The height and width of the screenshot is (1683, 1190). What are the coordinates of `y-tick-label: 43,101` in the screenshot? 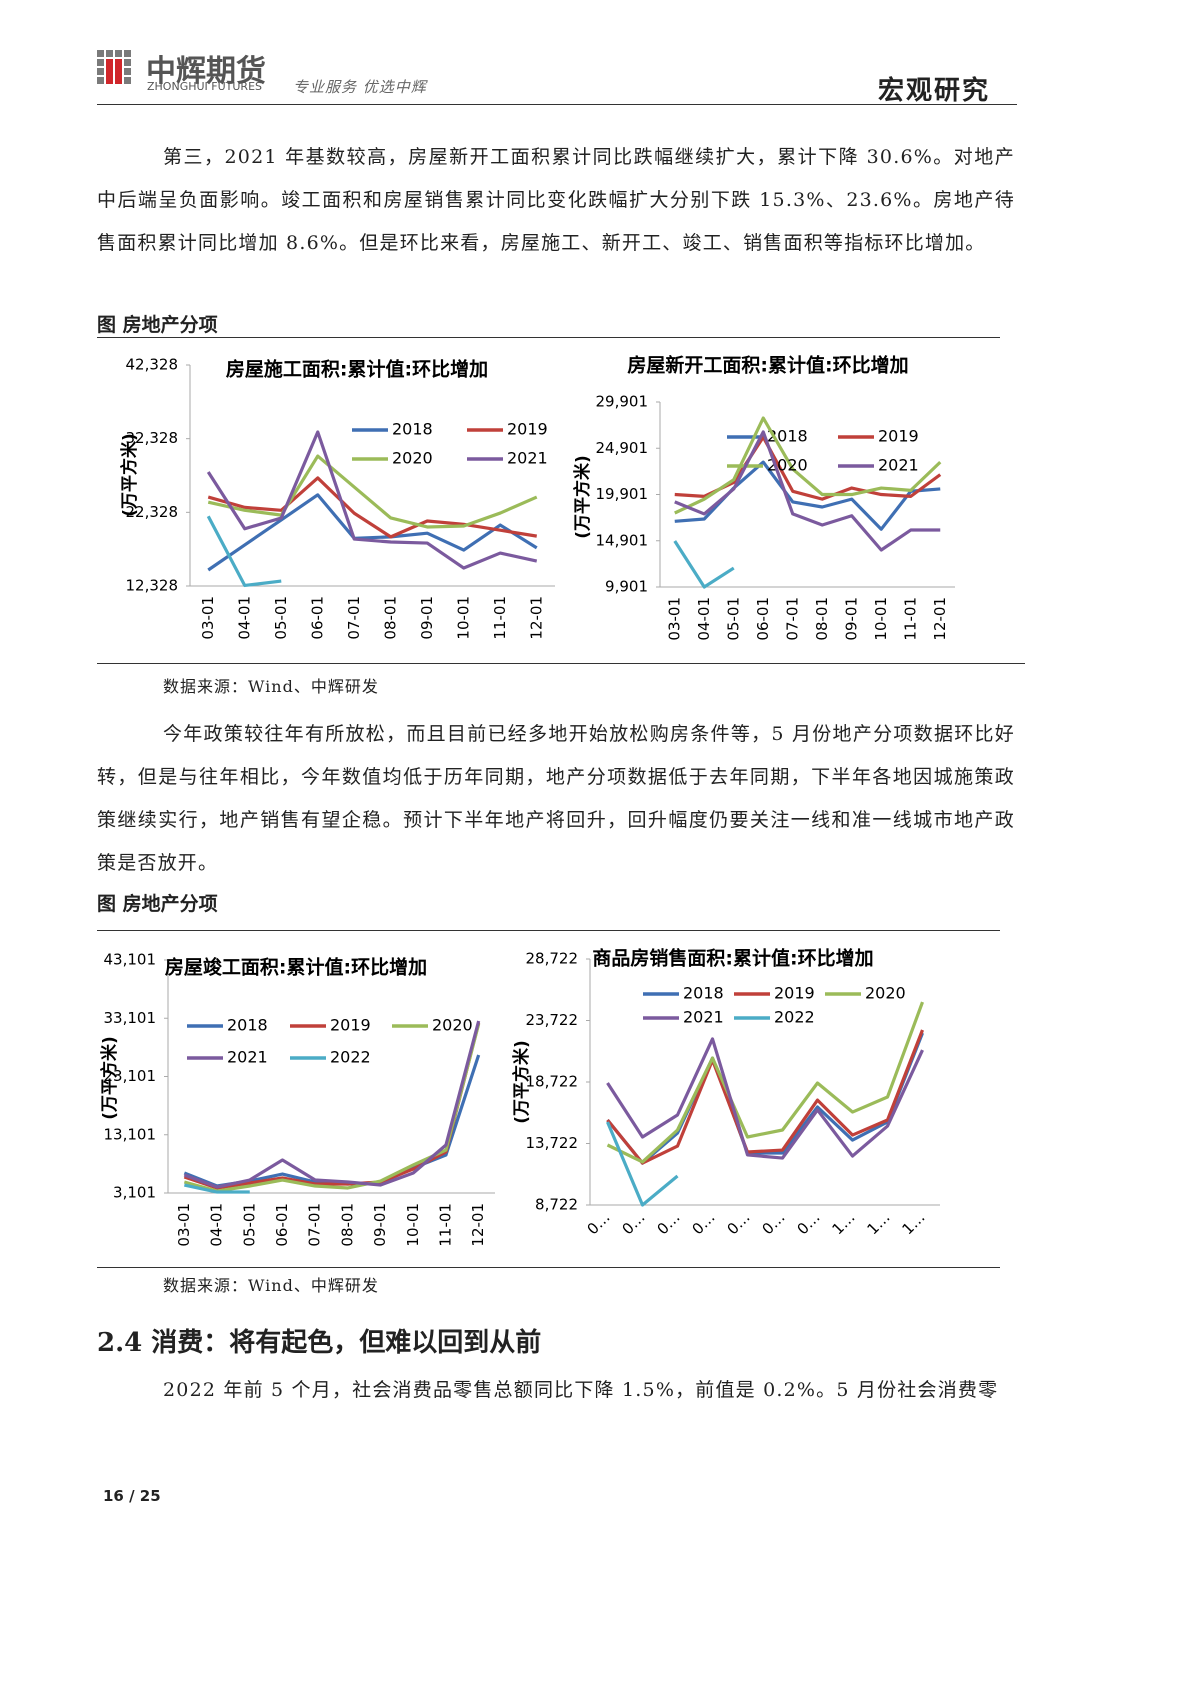 It's located at (130, 960).